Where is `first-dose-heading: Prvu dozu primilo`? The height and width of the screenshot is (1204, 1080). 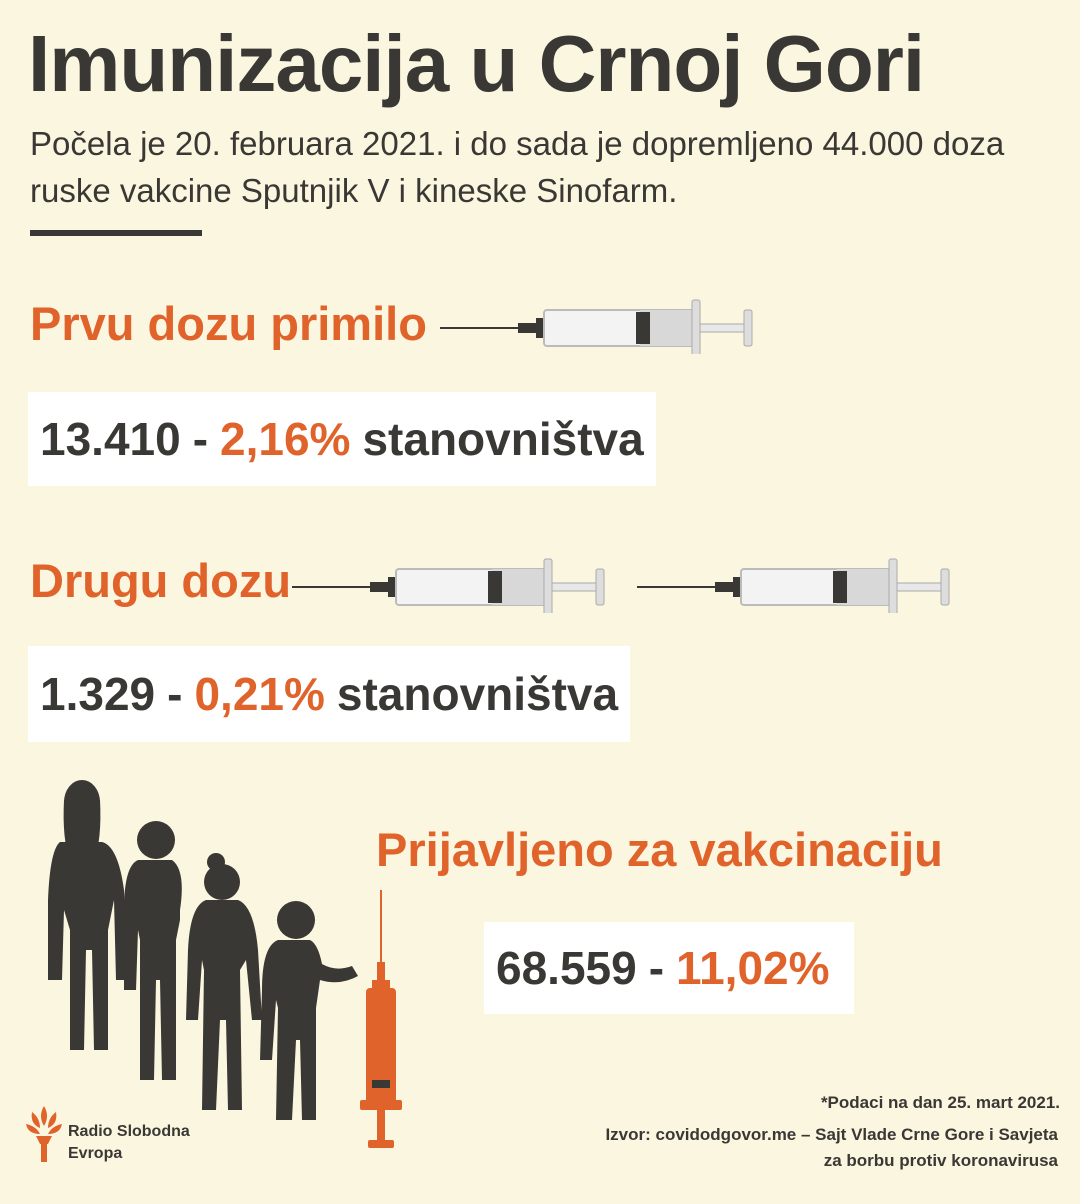 first-dose-heading: Prvu dozu primilo is located at coordinates (228, 323).